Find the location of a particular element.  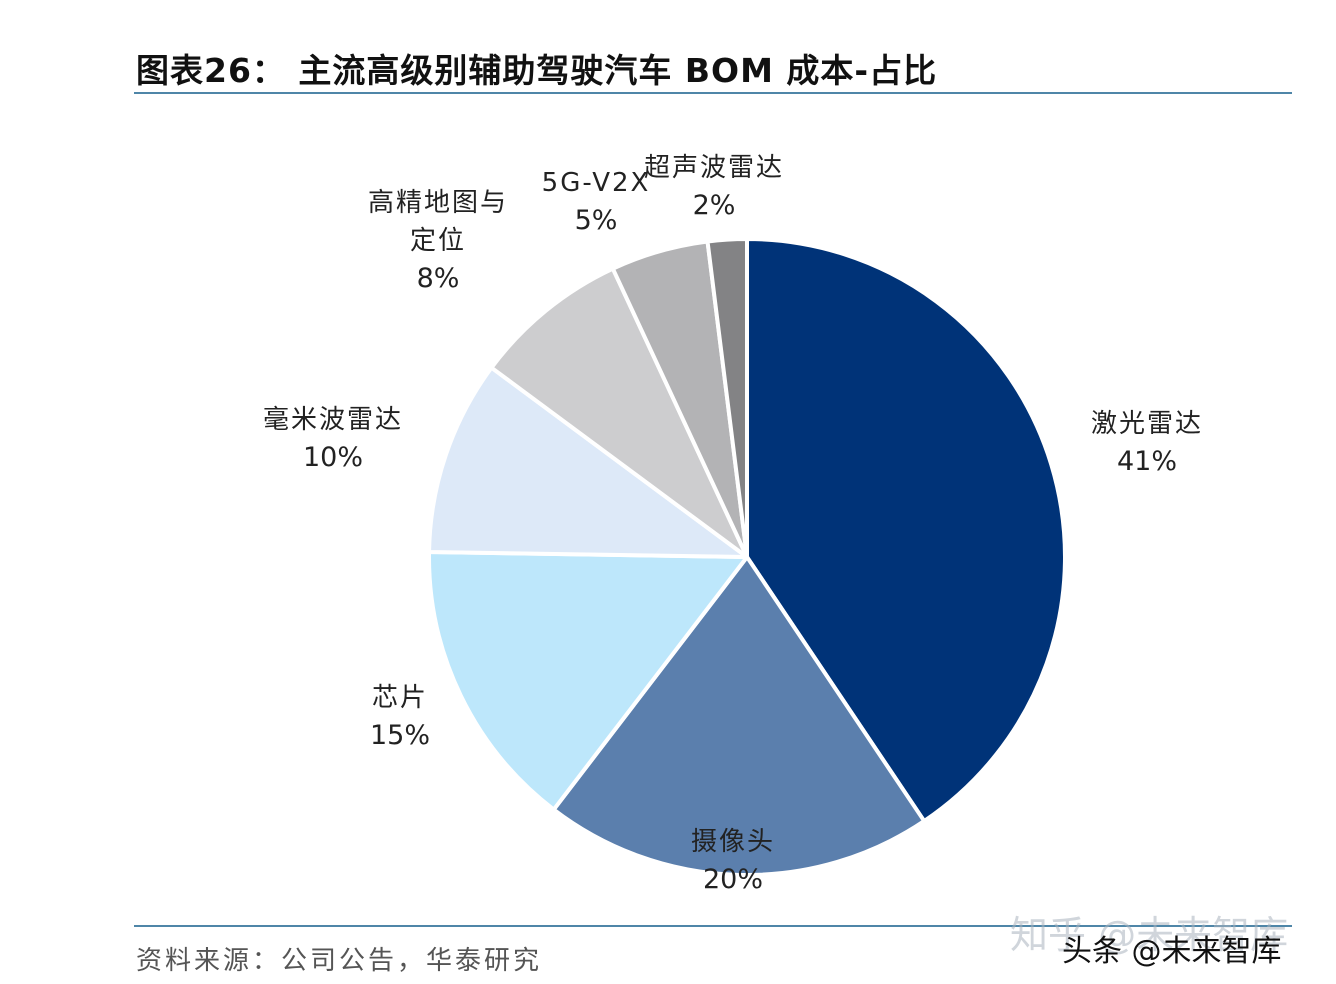

slice-label-name: 5G-V2X is located at coordinates (596, 183).